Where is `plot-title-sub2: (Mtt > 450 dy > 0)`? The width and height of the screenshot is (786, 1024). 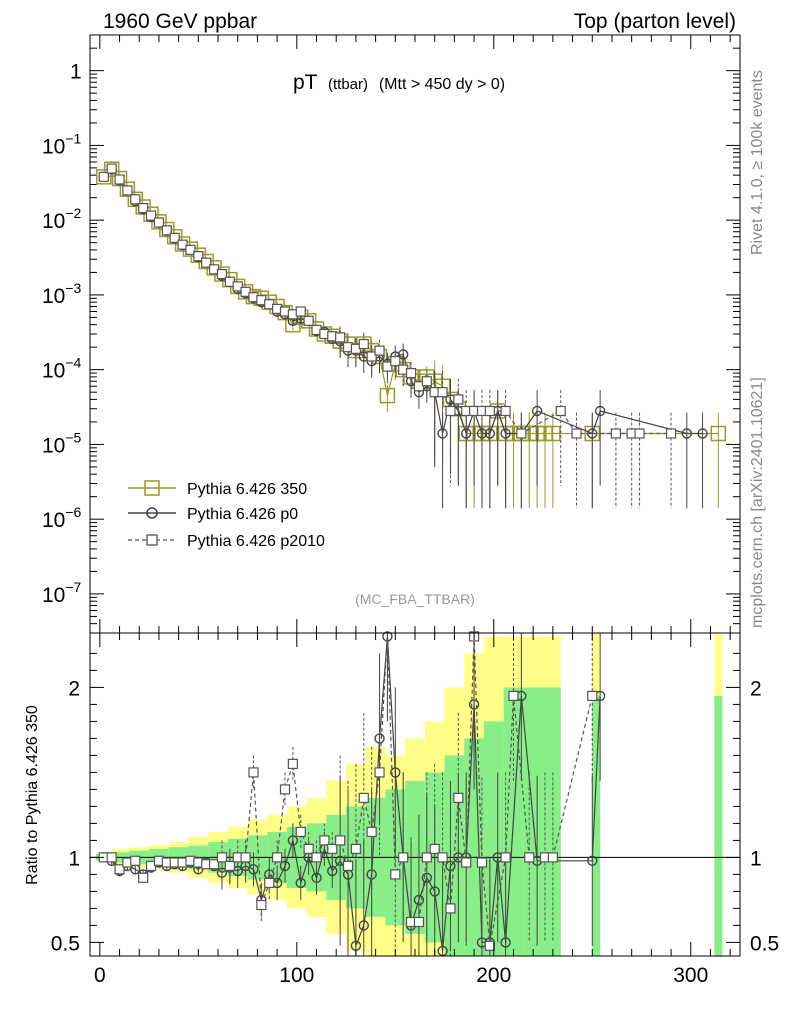 plot-title-sub2: (Mtt > 450 dy > 0) is located at coordinates (442, 84).